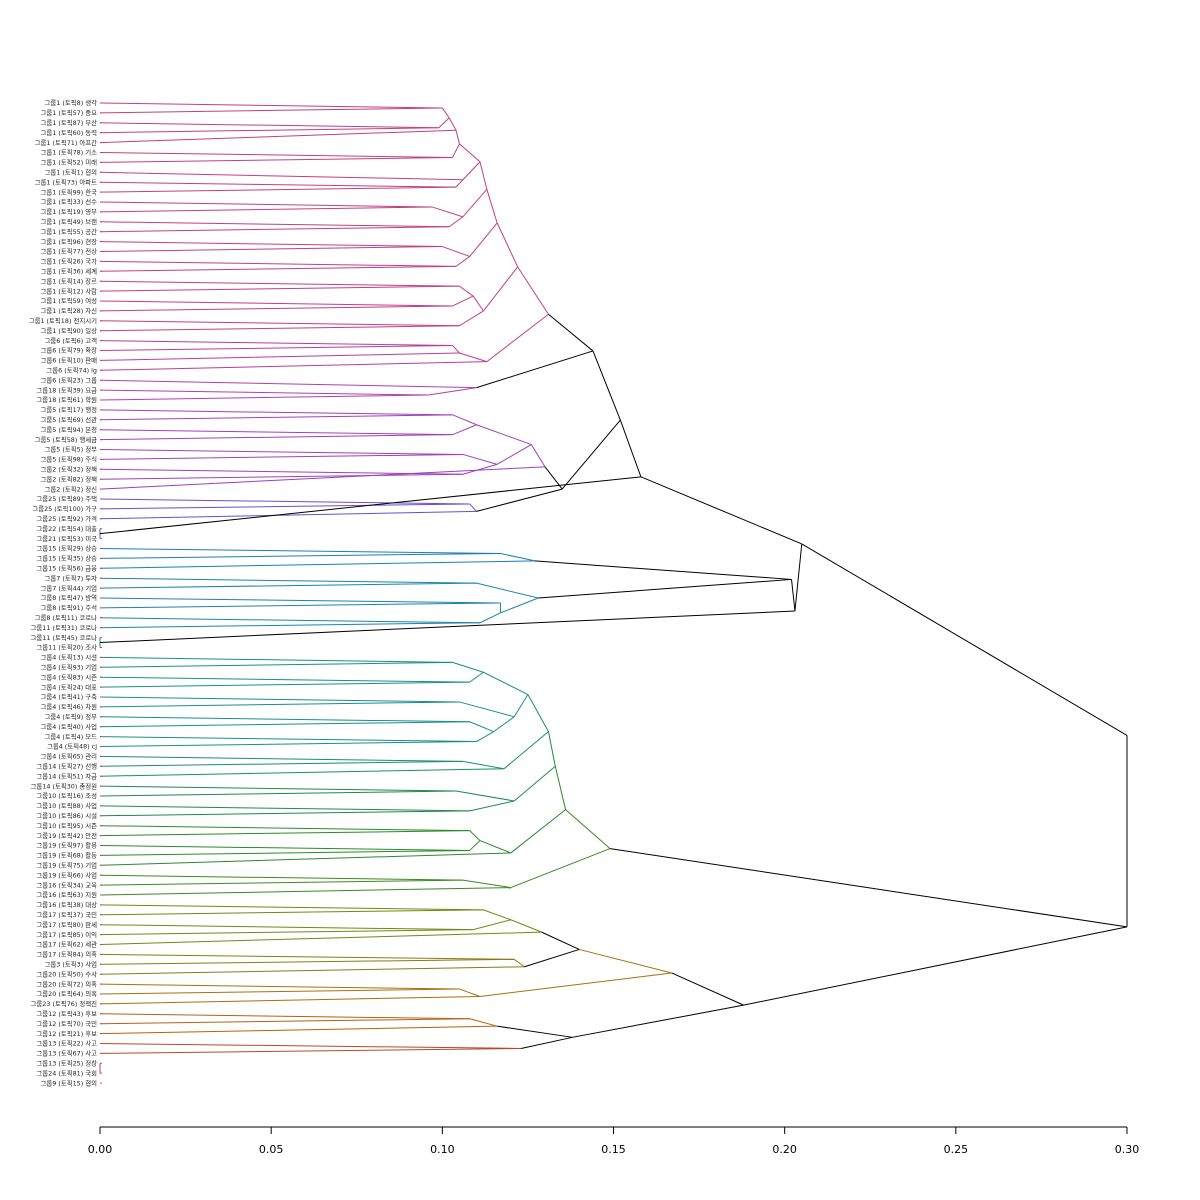 This screenshot has height=1200, width=1200. I want to click on leaf-label: 그룹15 (토픽29) 상승, so click(66, 548).